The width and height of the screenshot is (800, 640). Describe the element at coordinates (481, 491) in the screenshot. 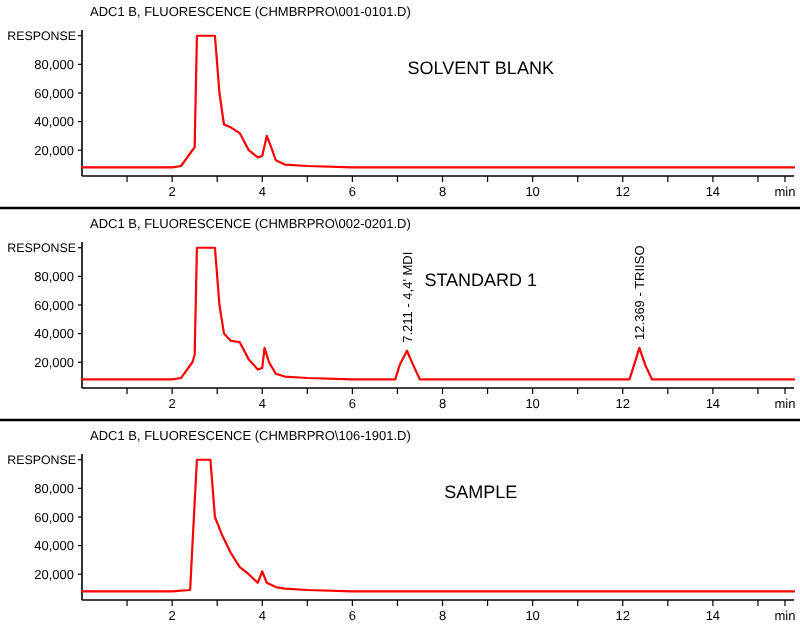

I see `annotation: SAMPLE` at that location.